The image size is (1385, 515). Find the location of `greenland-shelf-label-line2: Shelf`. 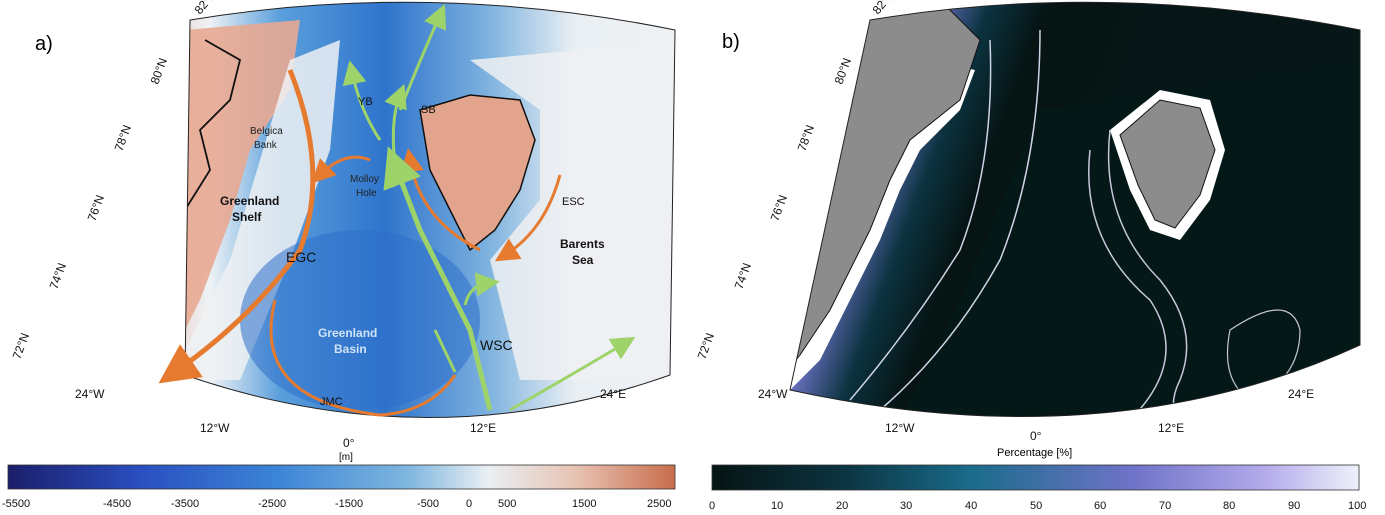

greenland-shelf-label-line2: Shelf is located at coordinates (247, 217).